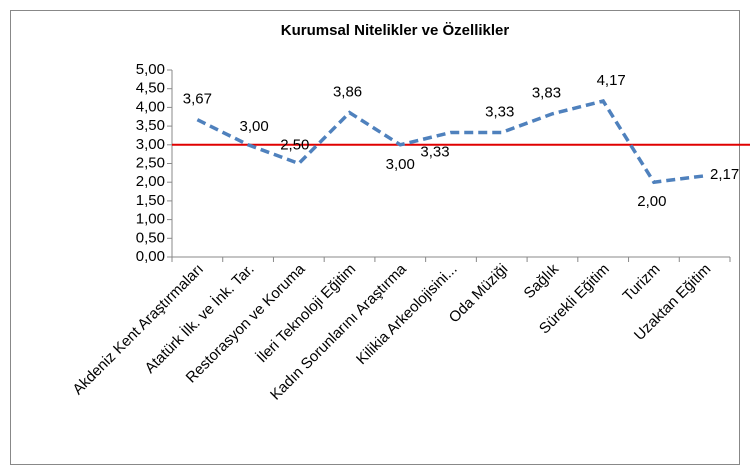 The image size is (750, 474). What do you see at coordinates (450, 142) in the screenshot?
I see `series-line` at bounding box center [450, 142].